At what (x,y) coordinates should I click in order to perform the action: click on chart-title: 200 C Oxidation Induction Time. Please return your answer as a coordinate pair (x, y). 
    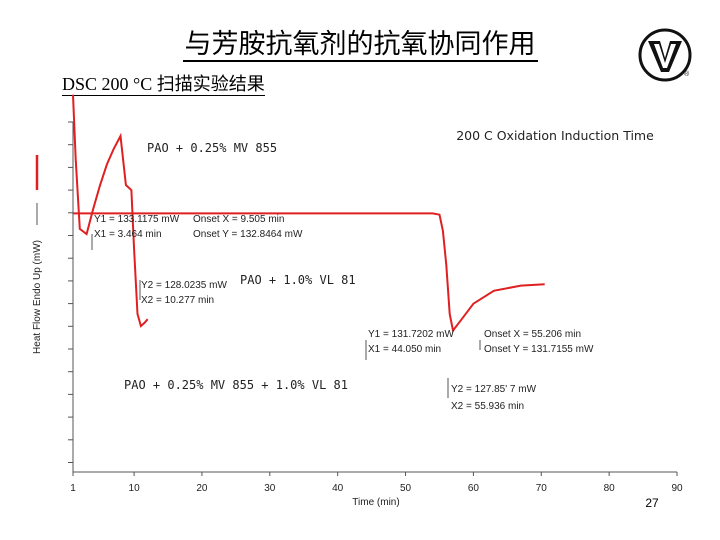
    Looking at the image, I should click on (555, 135).